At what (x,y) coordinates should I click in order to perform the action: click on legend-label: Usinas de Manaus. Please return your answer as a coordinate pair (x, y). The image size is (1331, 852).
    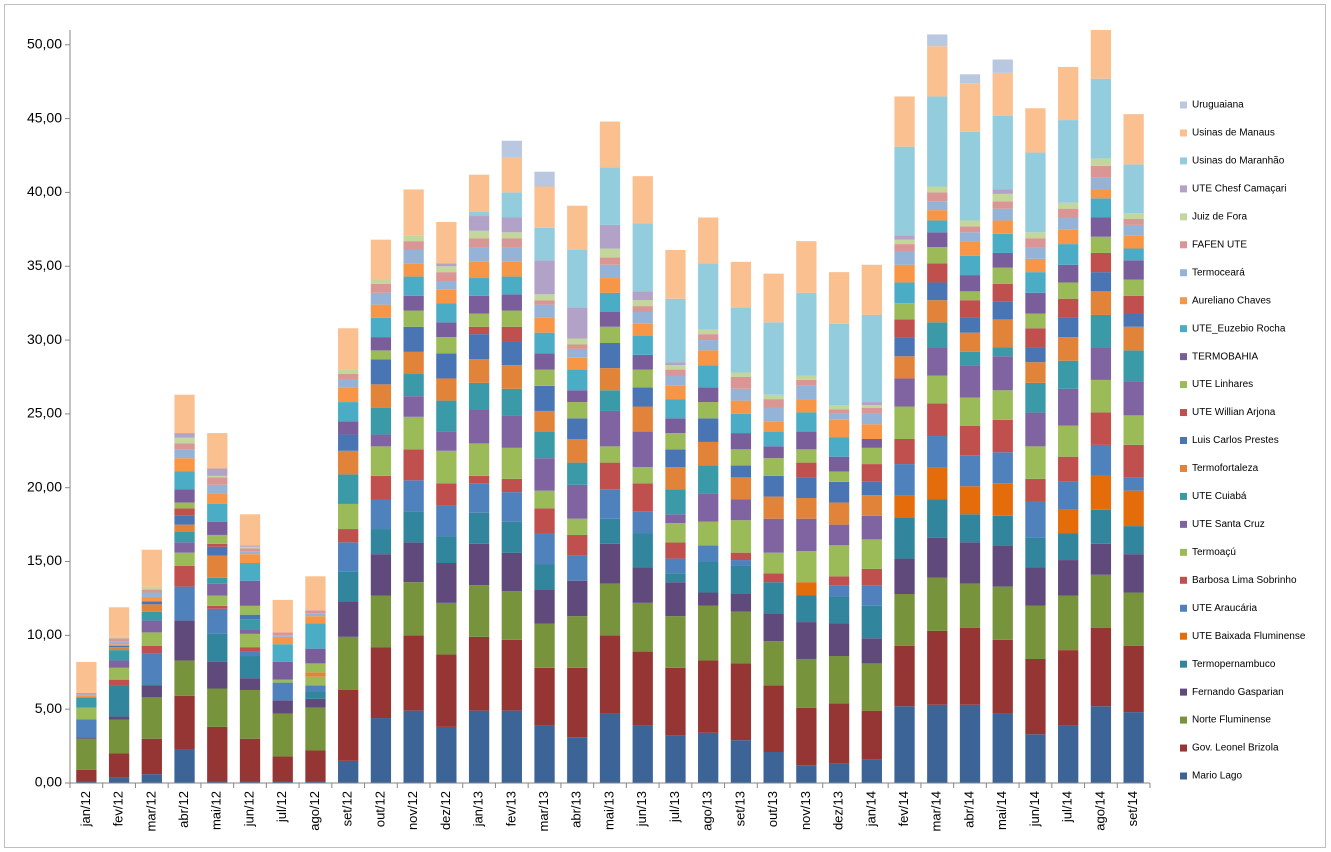
    Looking at the image, I should click on (1233, 133).